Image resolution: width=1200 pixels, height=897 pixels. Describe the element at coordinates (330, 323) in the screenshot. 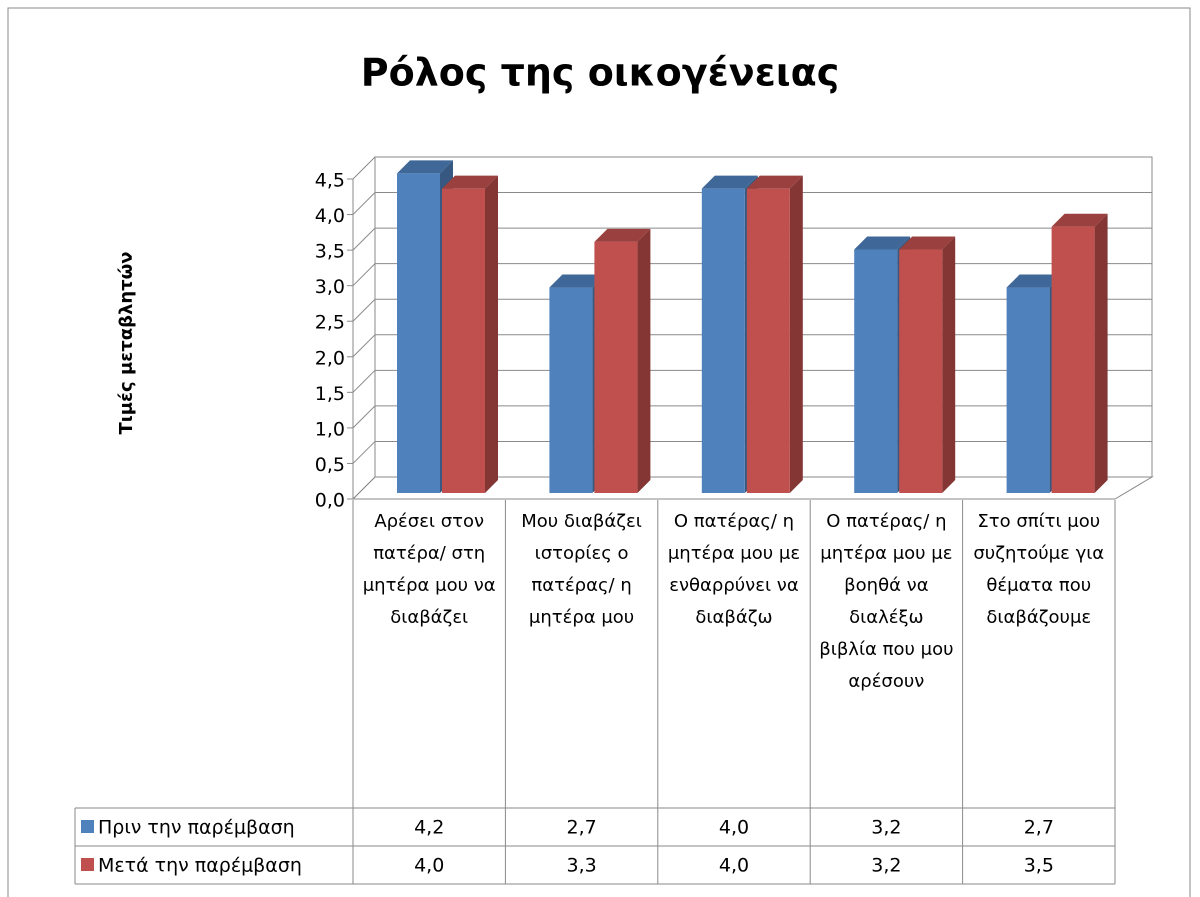

I see `y-tick-label: 2,5` at that location.